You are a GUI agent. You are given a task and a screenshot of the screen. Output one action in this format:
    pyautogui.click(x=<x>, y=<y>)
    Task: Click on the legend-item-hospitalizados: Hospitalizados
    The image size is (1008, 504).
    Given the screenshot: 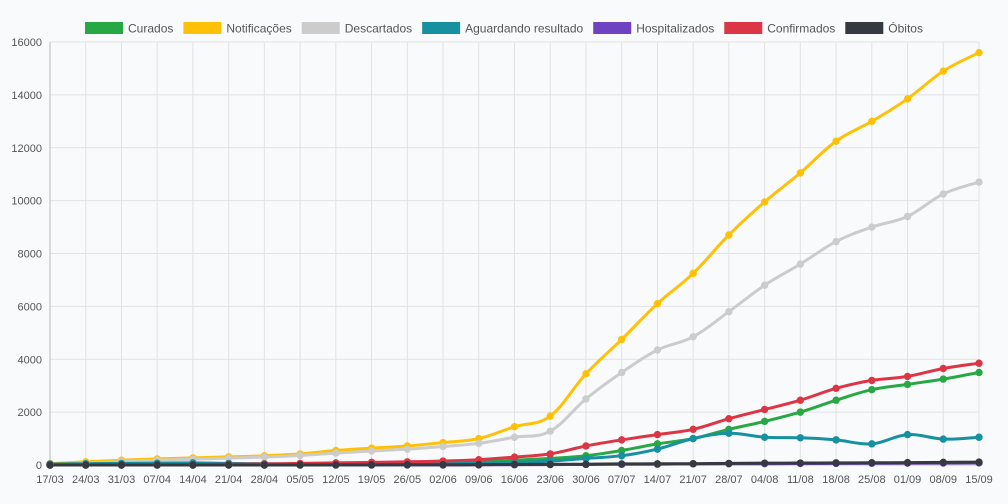 What is the action you would take?
    pyautogui.click(x=653, y=29)
    